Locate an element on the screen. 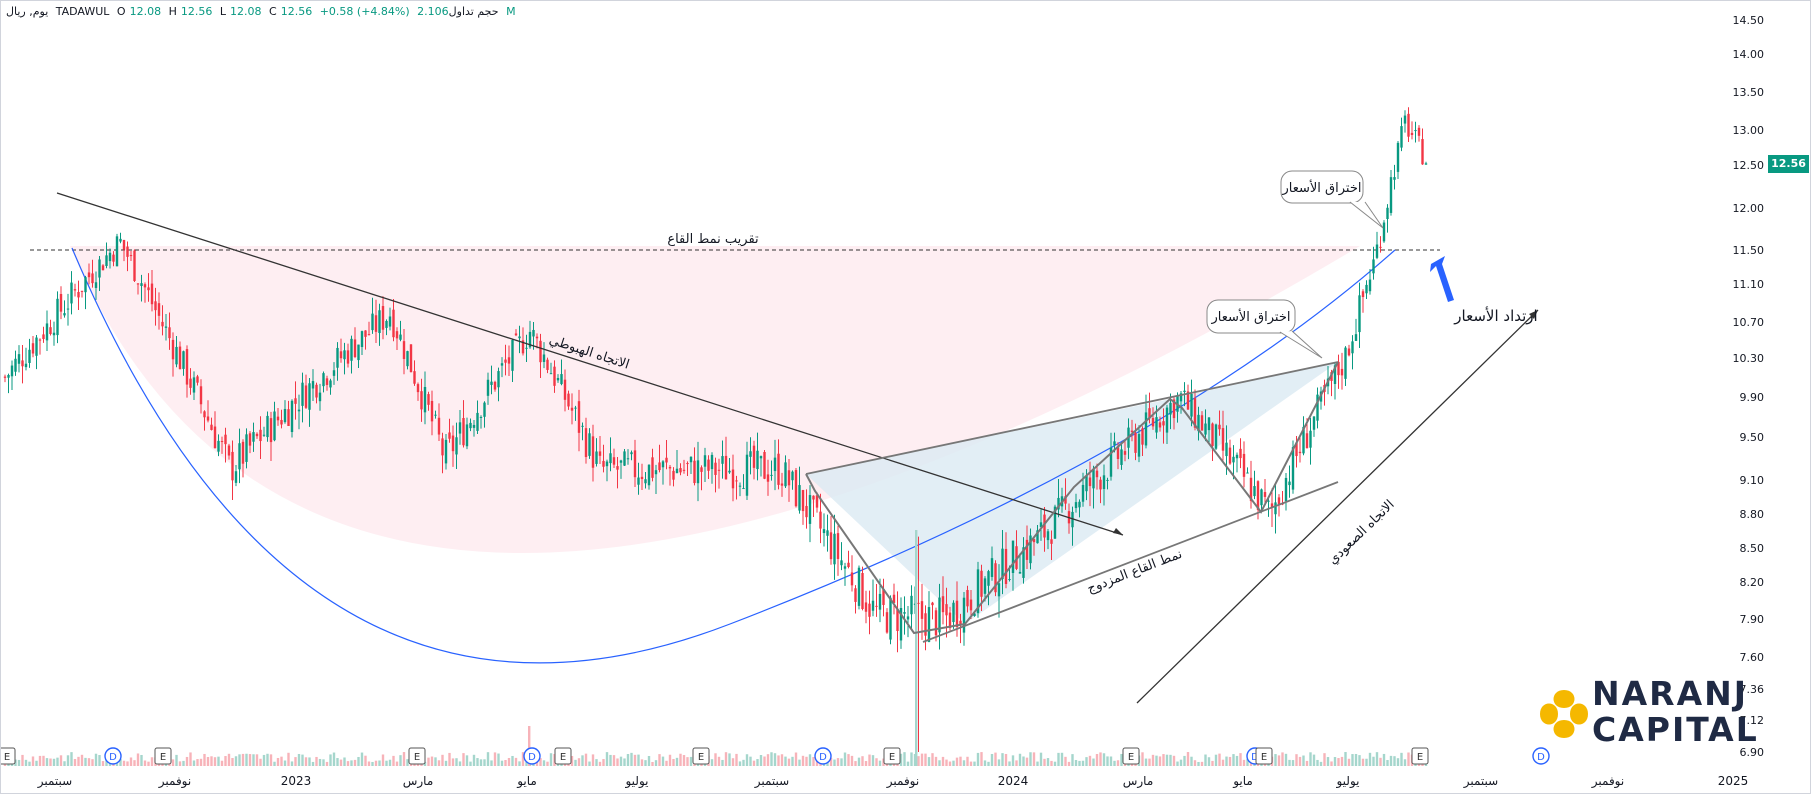  neckline-label: تقريب نمط القاع is located at coordinates (713, 239).